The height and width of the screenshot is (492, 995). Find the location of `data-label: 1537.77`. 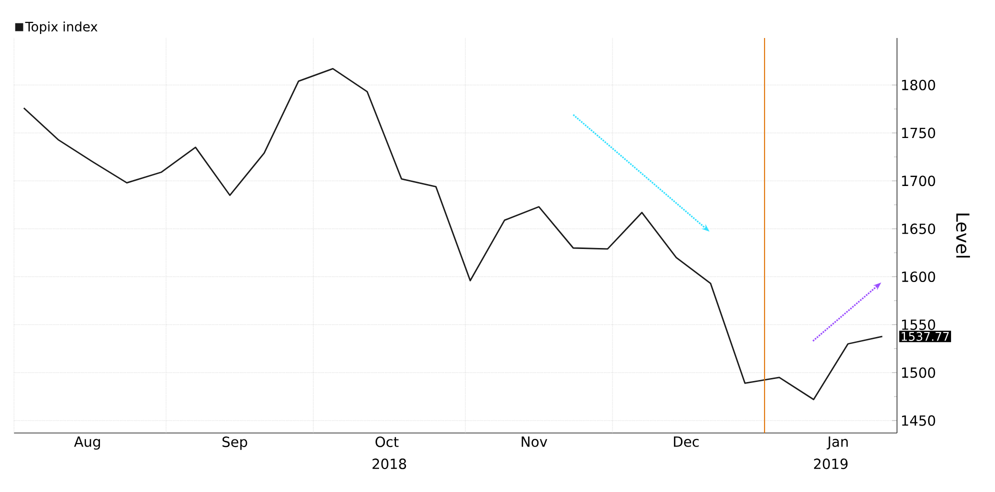

data-label: 1537.77 is located at coordinates (925, 336).